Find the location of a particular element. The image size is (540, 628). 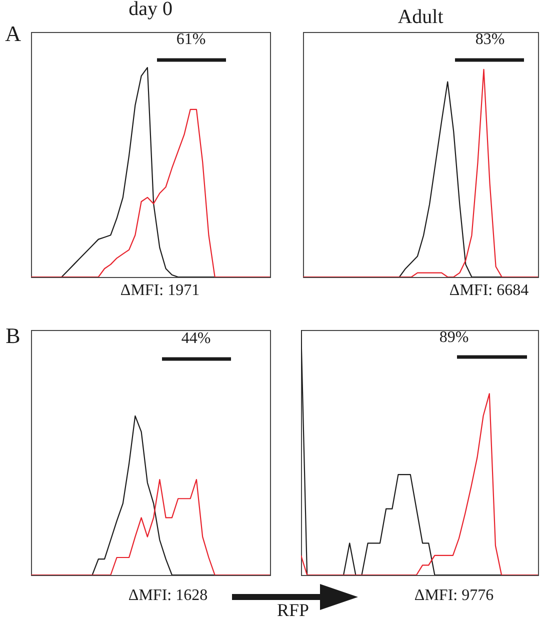

text: A is located at coordinates (13, 33).